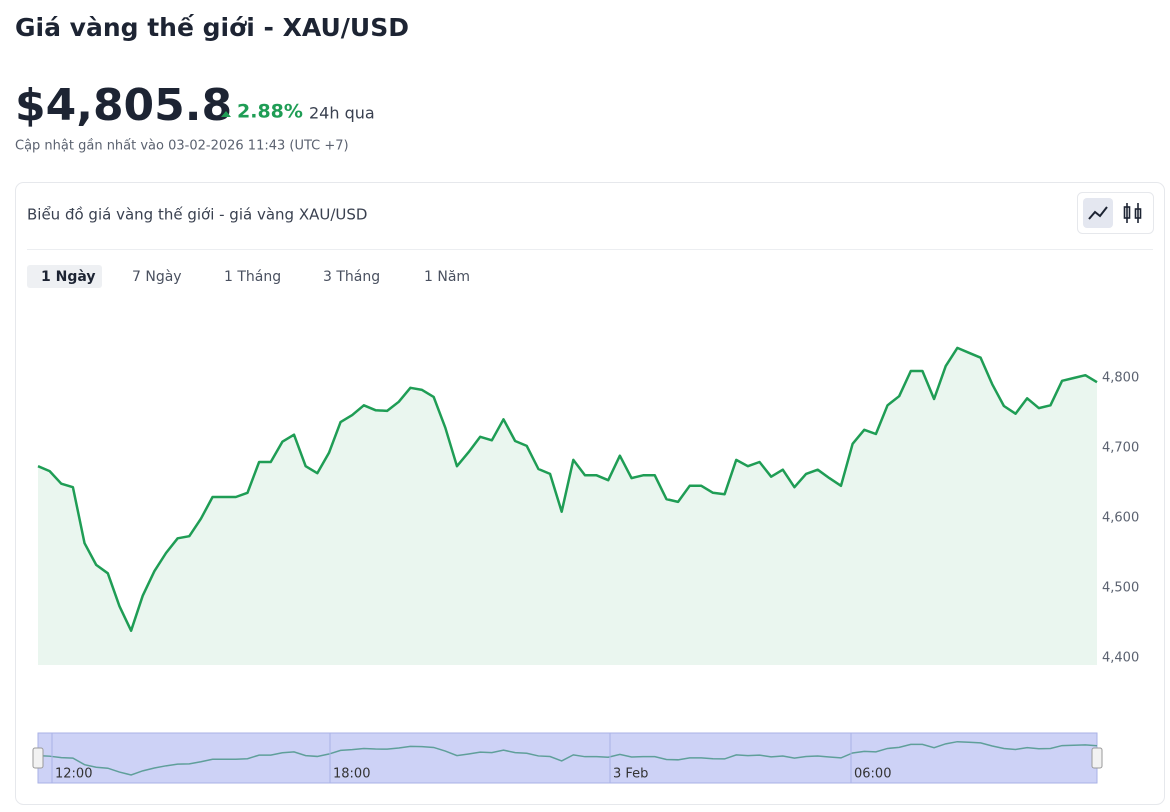  I want to click on up-arrow, so click(226, 114).